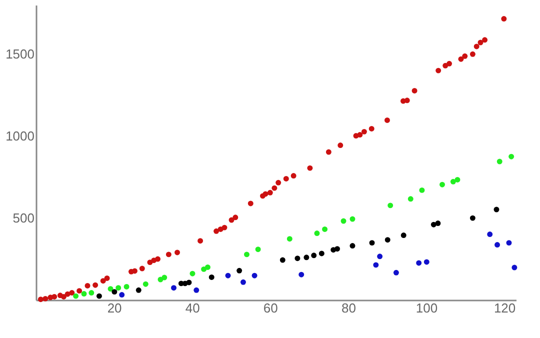 The width and height of the screenshot is (540, 338). I want to click on x-tick-label: 60, so click(270, 308).